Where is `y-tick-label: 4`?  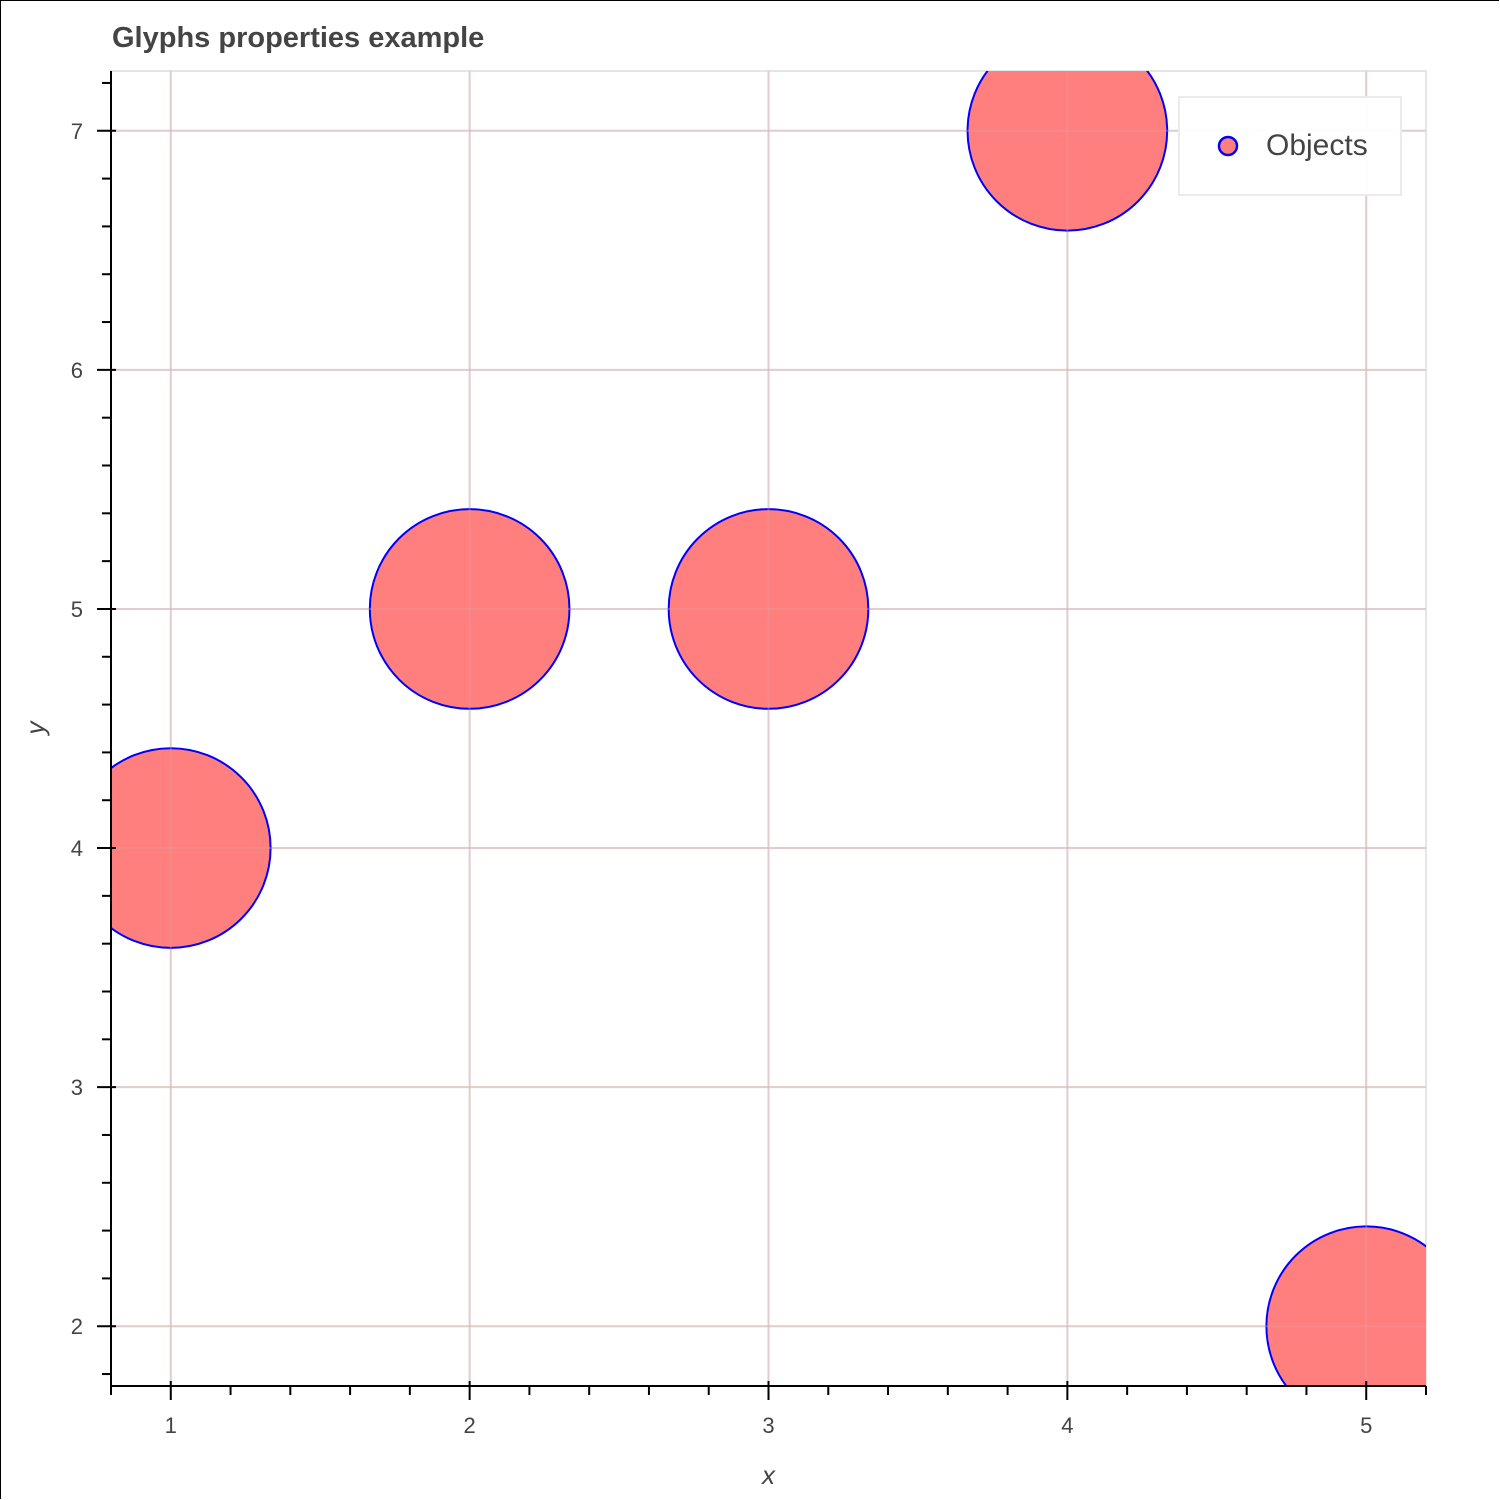
y-tick-label: 4 is located at coordinates (77, 848).